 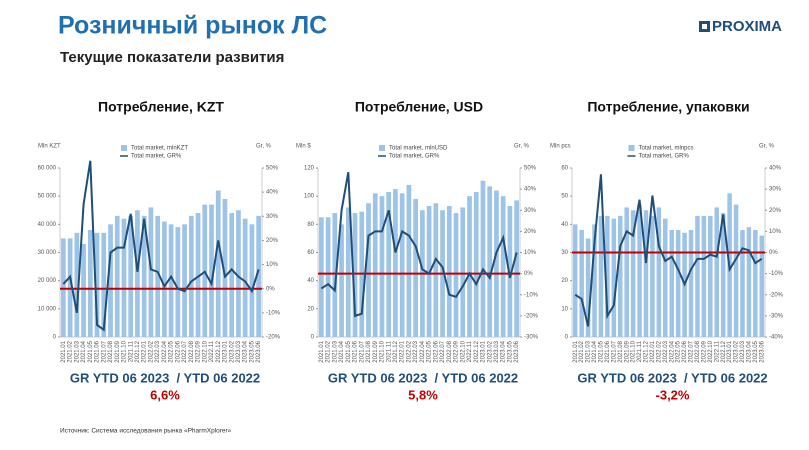 I want to click on x-tick-label: 2023.03, so click(x=239, y=351).